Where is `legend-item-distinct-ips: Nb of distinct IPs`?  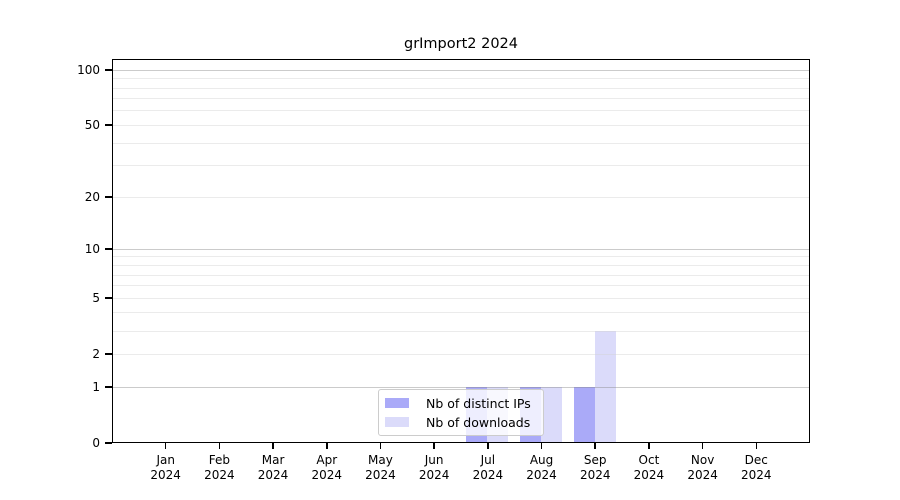
legend-item-distinct-ips: Nb of distinct IPs is located at coordinates (460, 403).